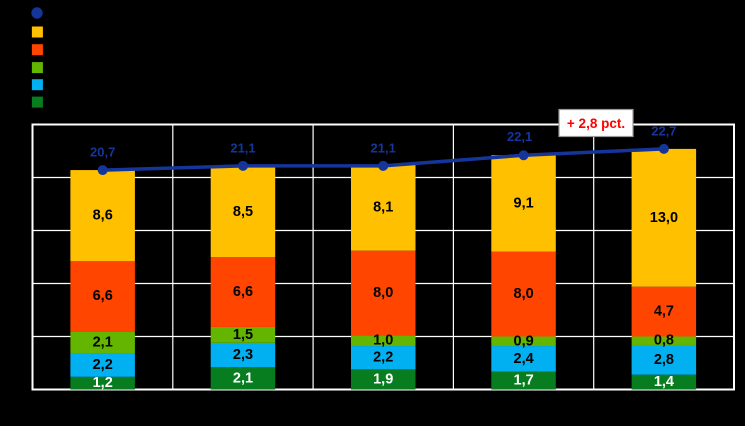 Image resolution: width=745 pixels, height=426 pixels. Describe the element at coordinates (664, 360) in the screenshot. I see `svg-text: 2,8` at that location.